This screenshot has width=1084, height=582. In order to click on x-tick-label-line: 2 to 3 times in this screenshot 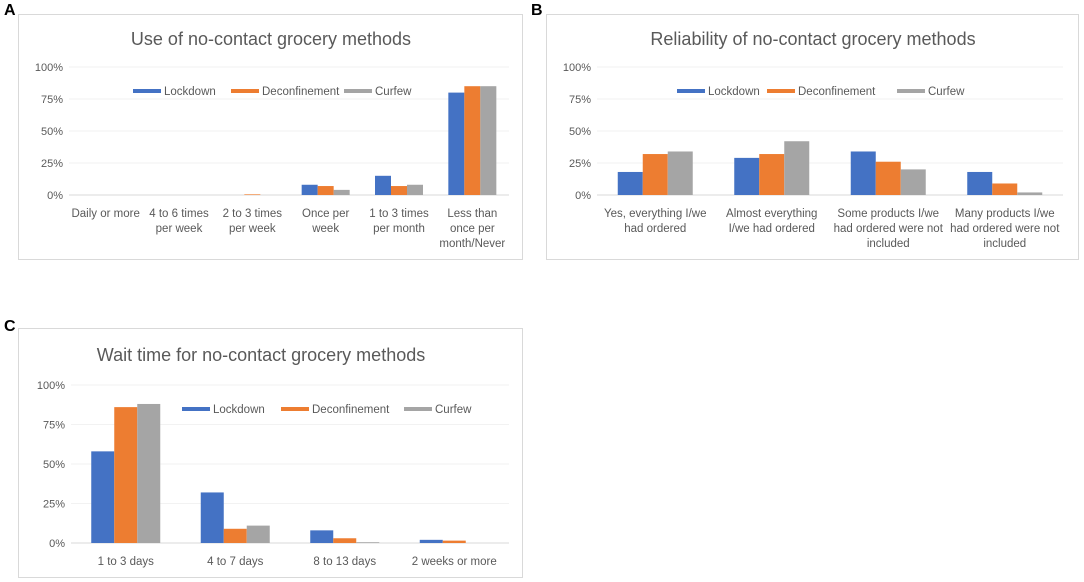, I will do `click(253, 214)`.